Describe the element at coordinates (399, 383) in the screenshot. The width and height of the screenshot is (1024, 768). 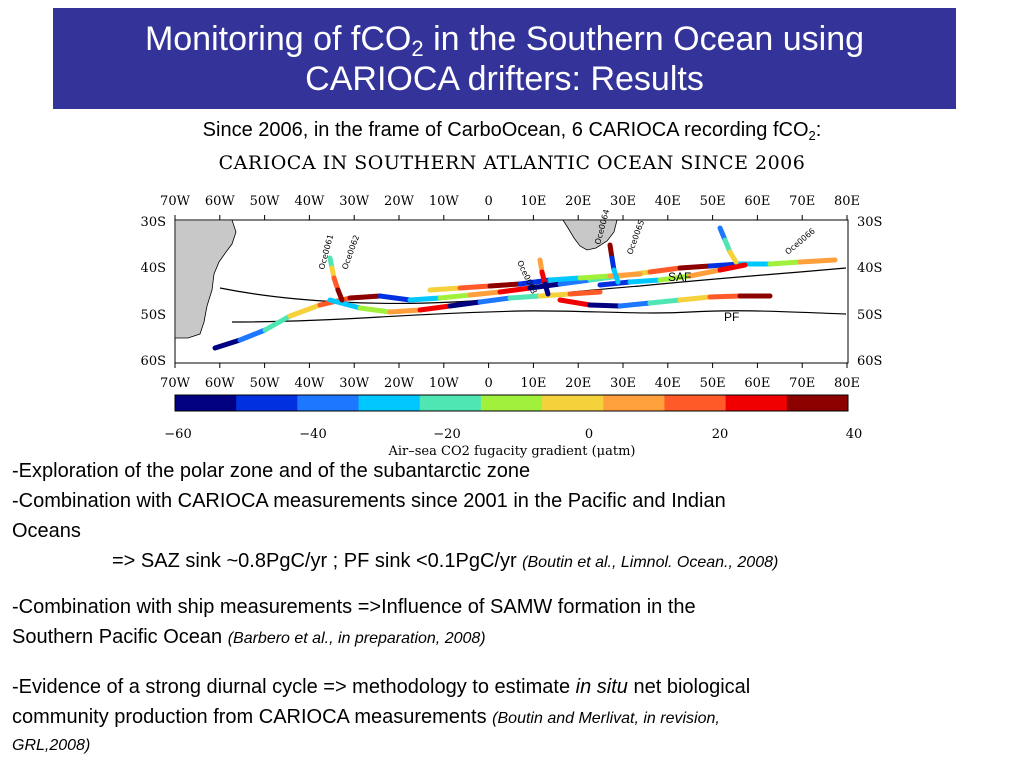
I see `lon-label: 20W` at that location.